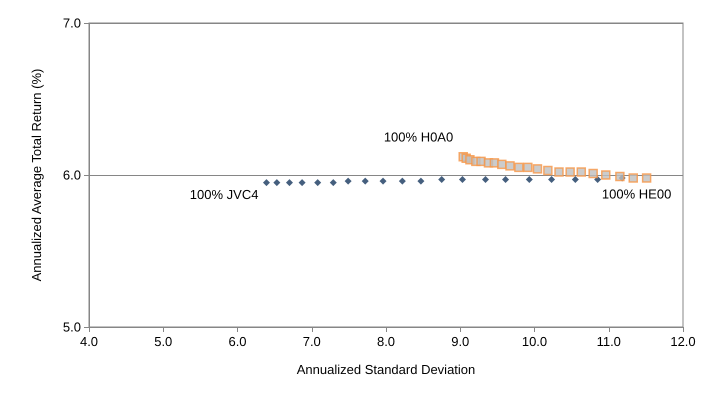 The height and width of the screenshot is (412, 715). What do you see at coordinates (386, 341) in the screenshot?
I see `x-tick-label: 8.0` at bounding box center [386, 341].